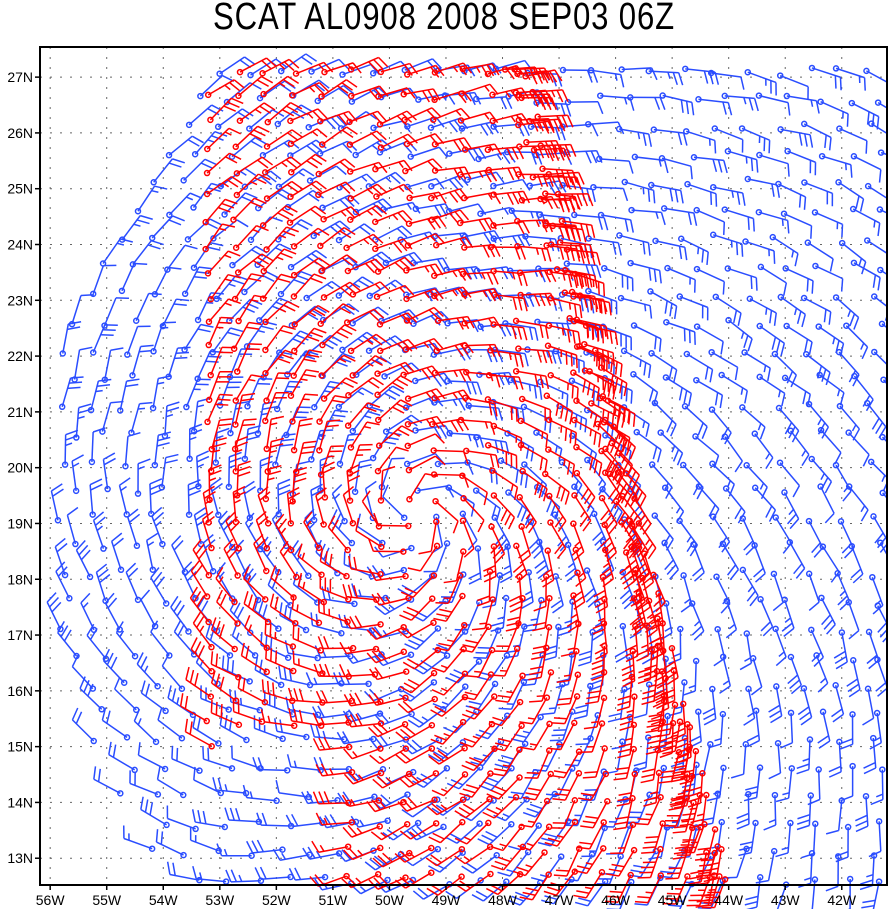 Image resolution: width=888 pixels, height=909 pixels. What do you see at coordinates (447, 900) in the screenshot?
I see `x-tick-label: 49W` at bounding box center [447, 900].